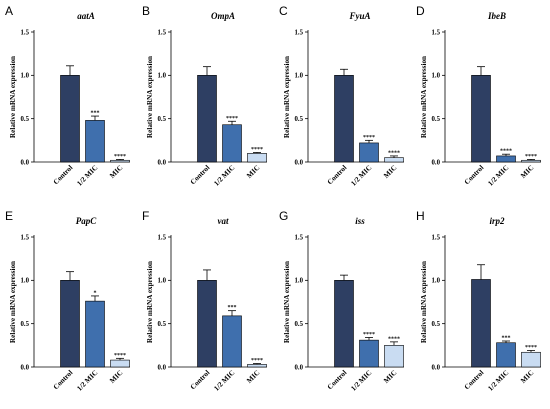 This screenshot has height=409, width=550. I want to click on panel-letter: B, so click(146, 11).